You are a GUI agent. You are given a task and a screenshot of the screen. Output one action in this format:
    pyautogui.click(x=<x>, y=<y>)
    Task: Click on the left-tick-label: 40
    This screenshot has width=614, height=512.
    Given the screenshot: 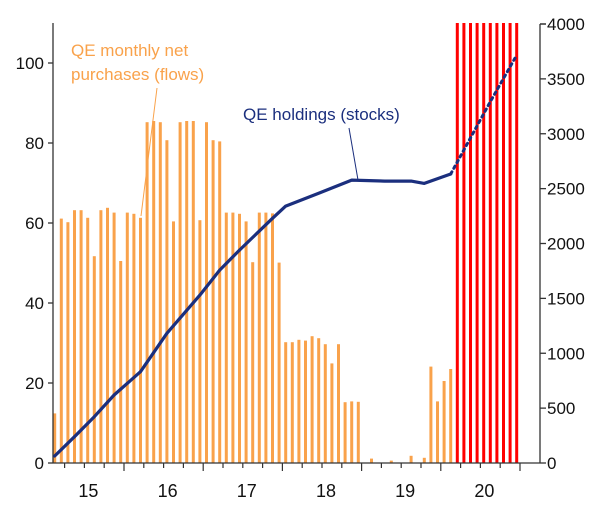 What is the action you would take?
    pyautogui.click(x=34, y=303)
    